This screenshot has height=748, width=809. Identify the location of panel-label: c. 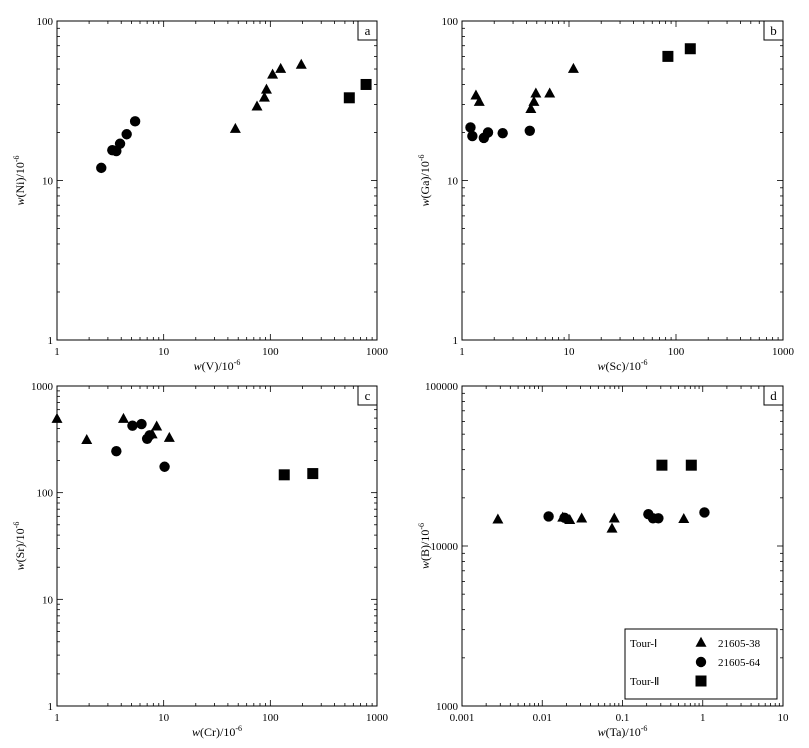
(368, 395).